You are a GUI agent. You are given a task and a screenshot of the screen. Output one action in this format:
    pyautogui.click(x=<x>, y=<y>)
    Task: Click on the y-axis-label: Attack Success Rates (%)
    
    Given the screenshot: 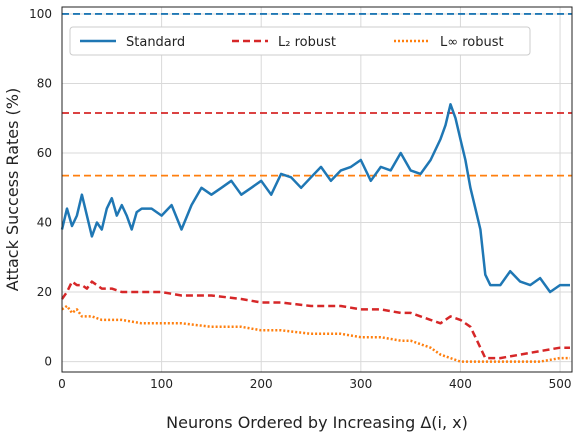 What is the action you would take?
    pyautogui.click(x=12, y=189)
    